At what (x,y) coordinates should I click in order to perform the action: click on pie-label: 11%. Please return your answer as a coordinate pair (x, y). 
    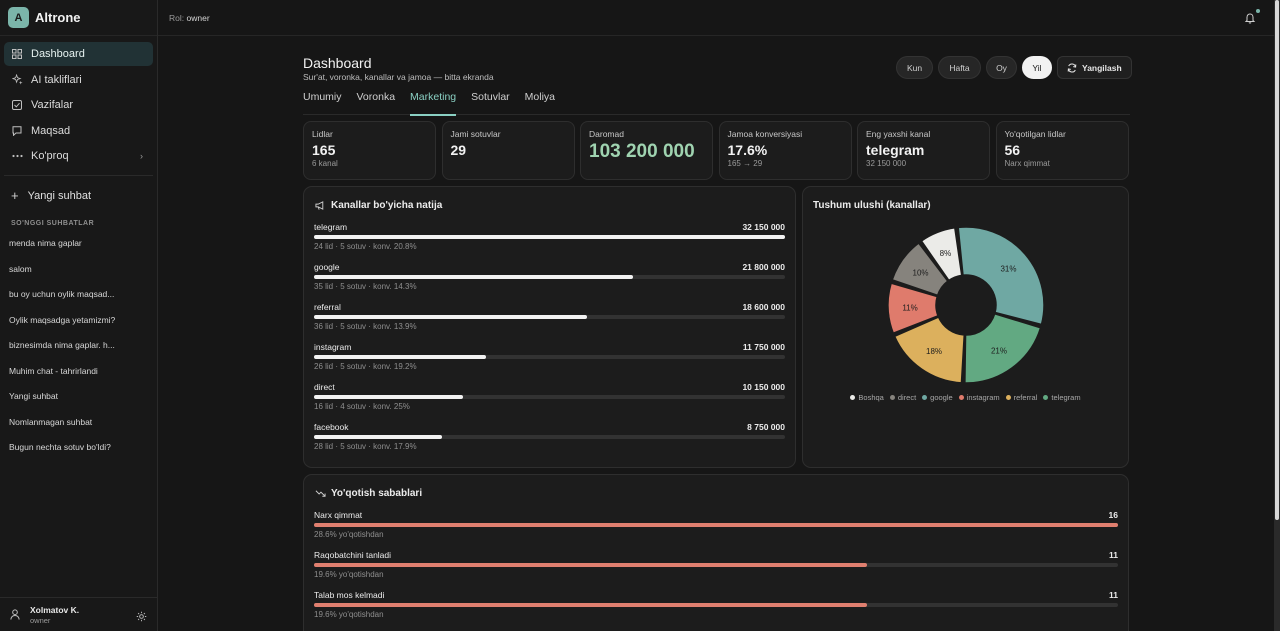
    Looking at the image, I should click on (909, 307).